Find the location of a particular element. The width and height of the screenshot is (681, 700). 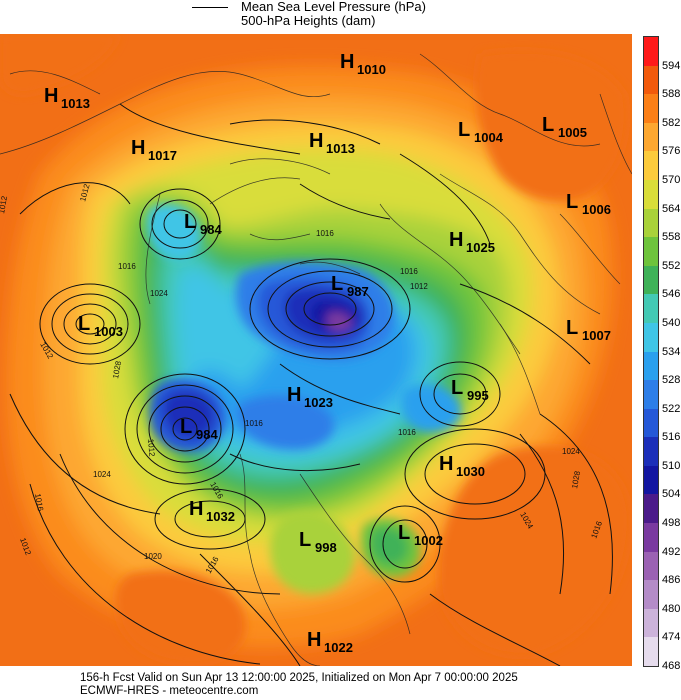

colorbar-frame is located at coordinates (651, 351).